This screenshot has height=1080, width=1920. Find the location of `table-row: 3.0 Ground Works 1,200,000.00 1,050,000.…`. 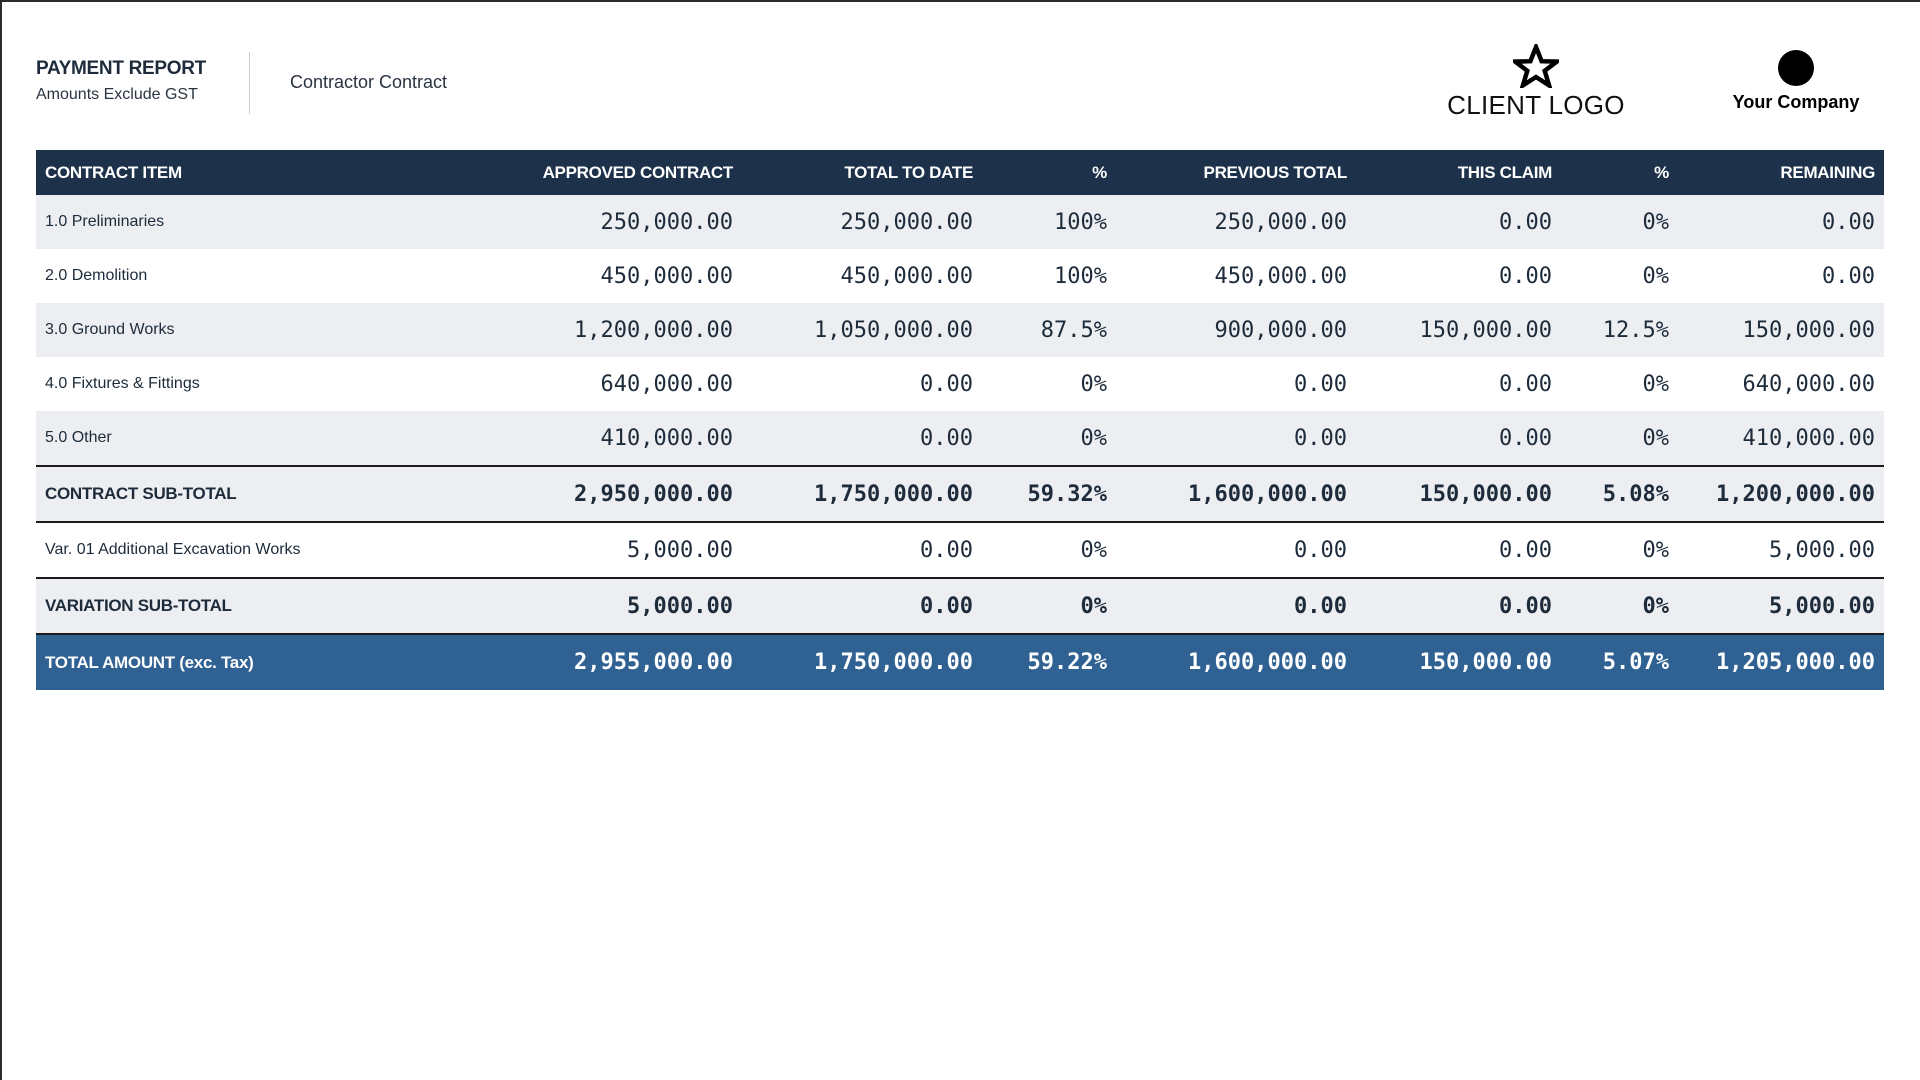

table-row: 3.0 Ground Works 1,200,000.00 1,050,000.… is located at coordinates (960, 330).